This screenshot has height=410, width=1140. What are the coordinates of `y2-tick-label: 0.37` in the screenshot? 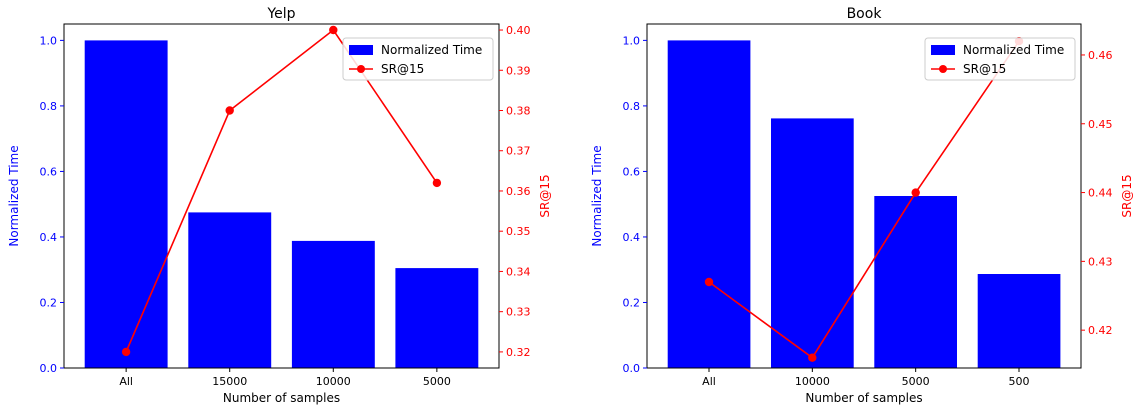 It's located at (518, 151).